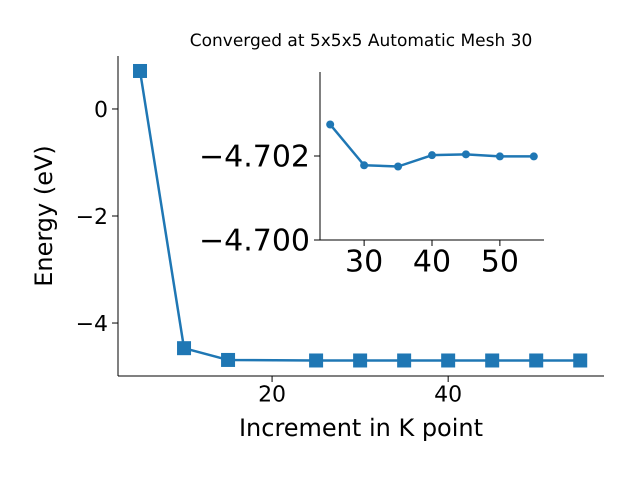  Describe the element at coordinates (361, 428) in the screenshot. I see `x-axis-title: Increment in K point` at that location.